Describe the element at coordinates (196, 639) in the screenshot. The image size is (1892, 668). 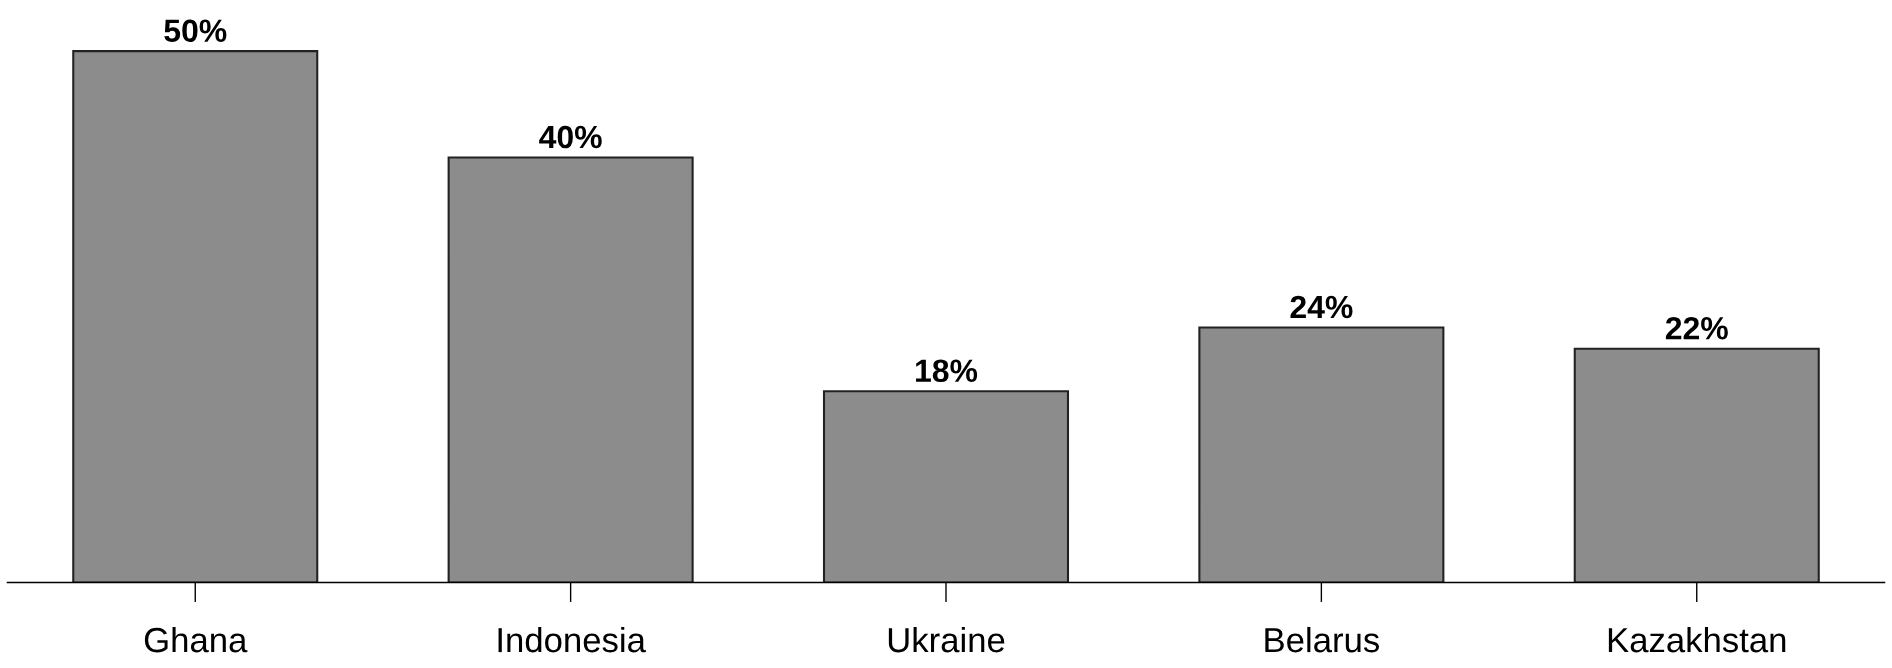
I see `x-tick-label: Ghana` at that location.